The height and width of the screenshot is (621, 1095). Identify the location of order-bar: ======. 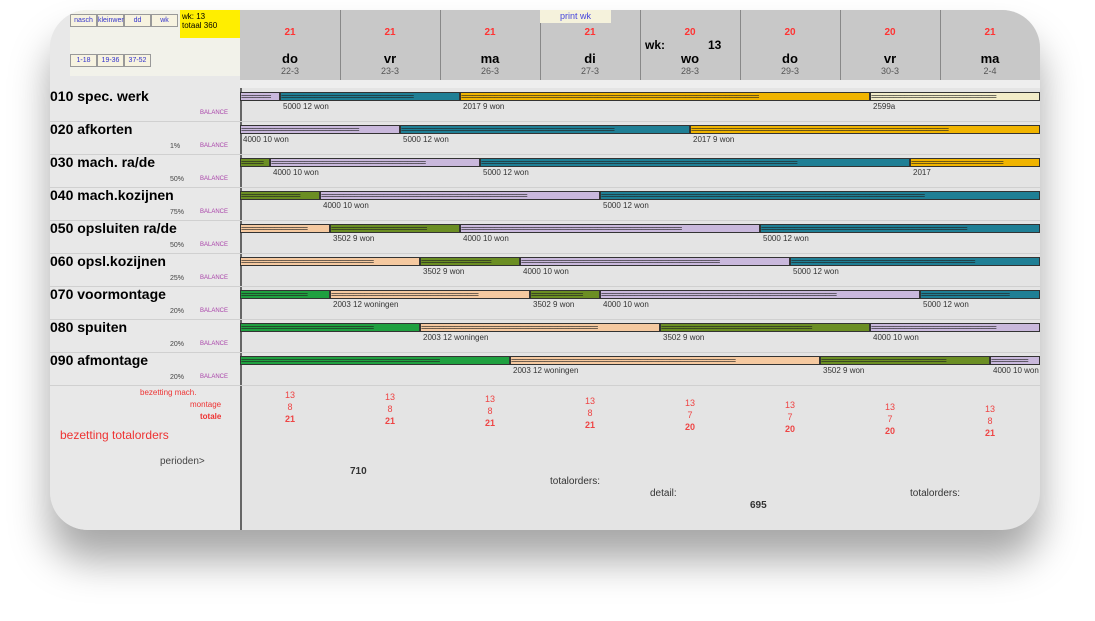
(255, 162).